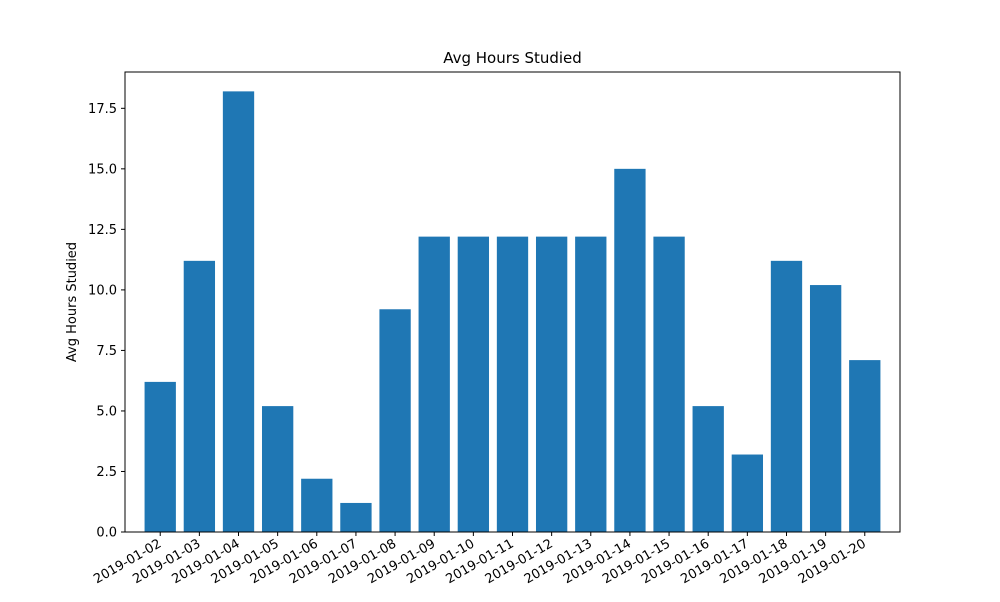 Image resolution: width=1000 pixels, height=602 pixels. What do you see at coordinates (106, 351) in the screenshot?
I see `y-tick-label: 7.5` at bounding box center [106, 351].